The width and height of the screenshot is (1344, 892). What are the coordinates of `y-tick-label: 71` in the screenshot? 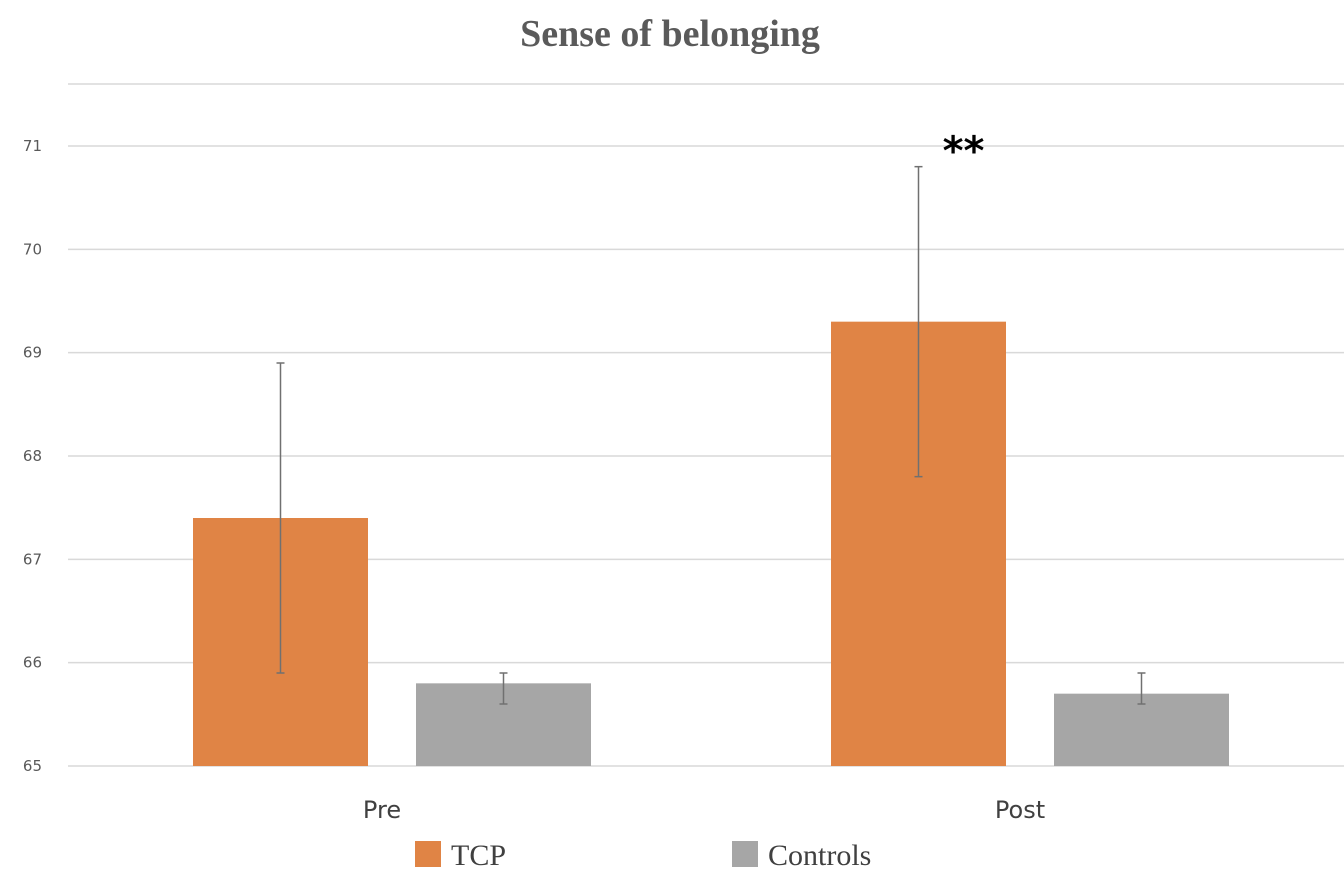 It's located at (32, 146).